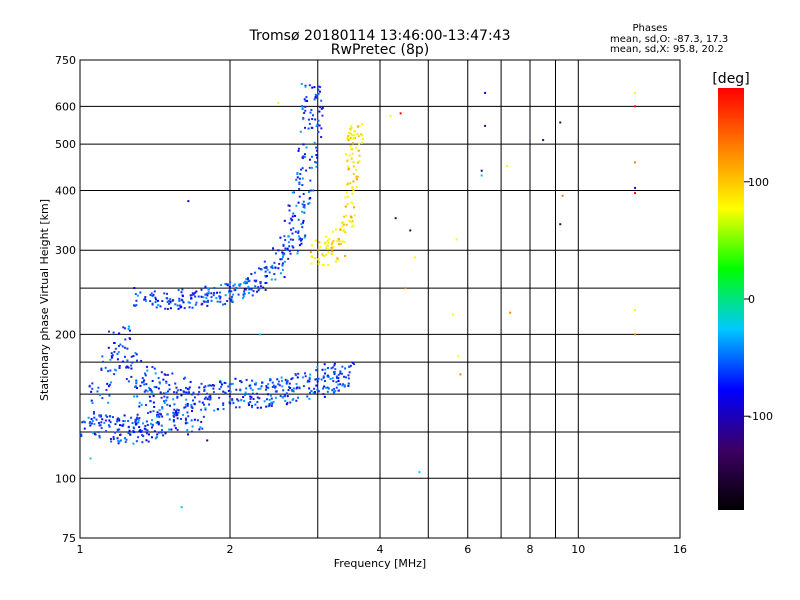 Image resolution: width=800 pixels, height=600 pixels. What do you see at coordinates (730, 79) in the screenshot?
I see `colorbar-label: [deg]` at bounding box center [730, 79].